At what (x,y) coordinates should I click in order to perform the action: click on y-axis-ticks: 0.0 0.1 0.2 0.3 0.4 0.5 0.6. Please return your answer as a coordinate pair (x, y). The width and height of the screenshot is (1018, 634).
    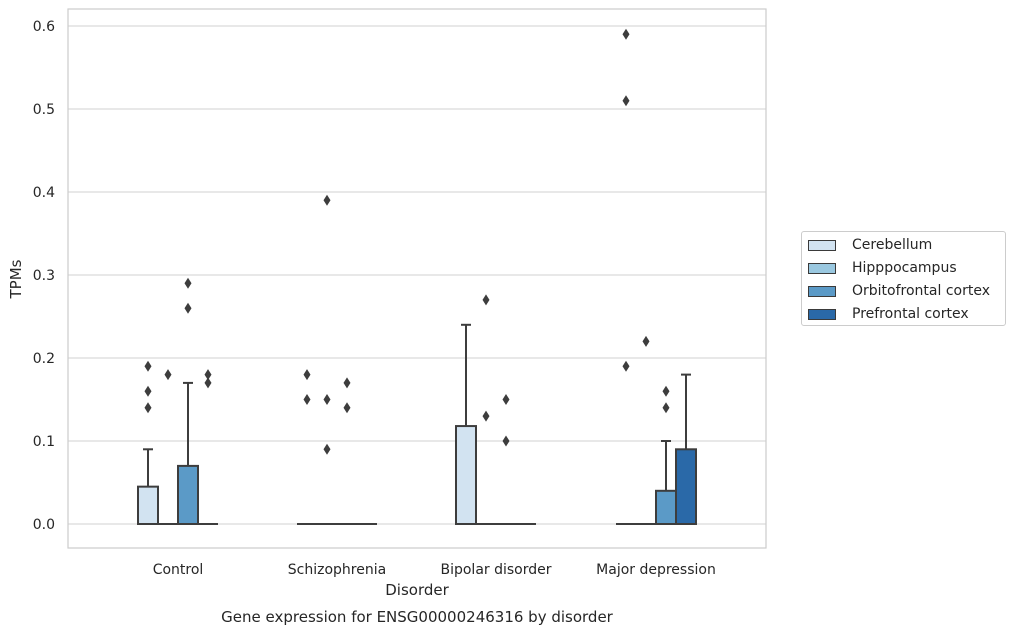
    Looking at the image, I should click on (44, 276).